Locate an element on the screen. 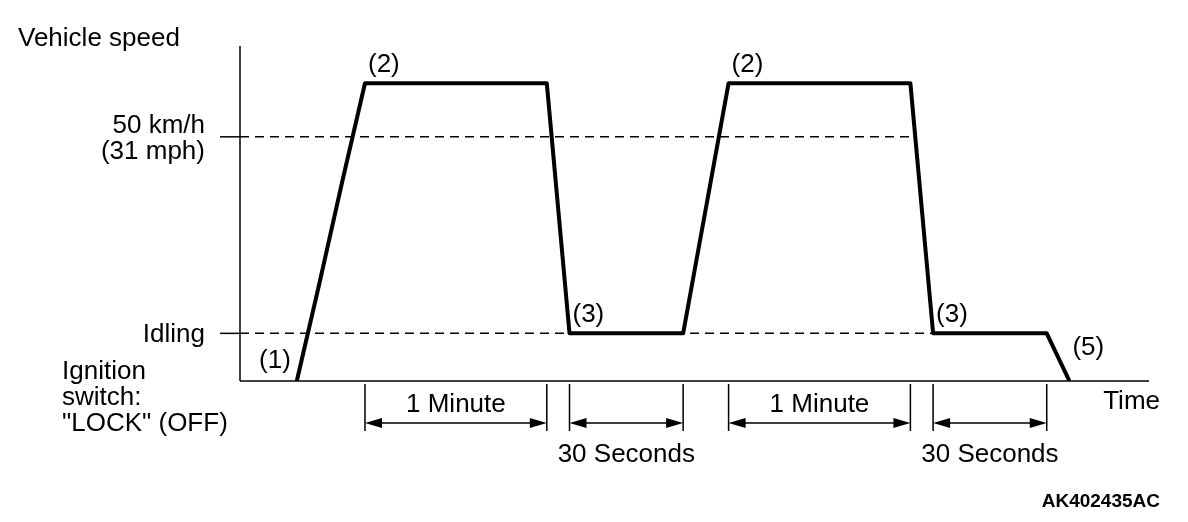  y-axis-title: Vehicle speed is located at coordinates (99, 37).